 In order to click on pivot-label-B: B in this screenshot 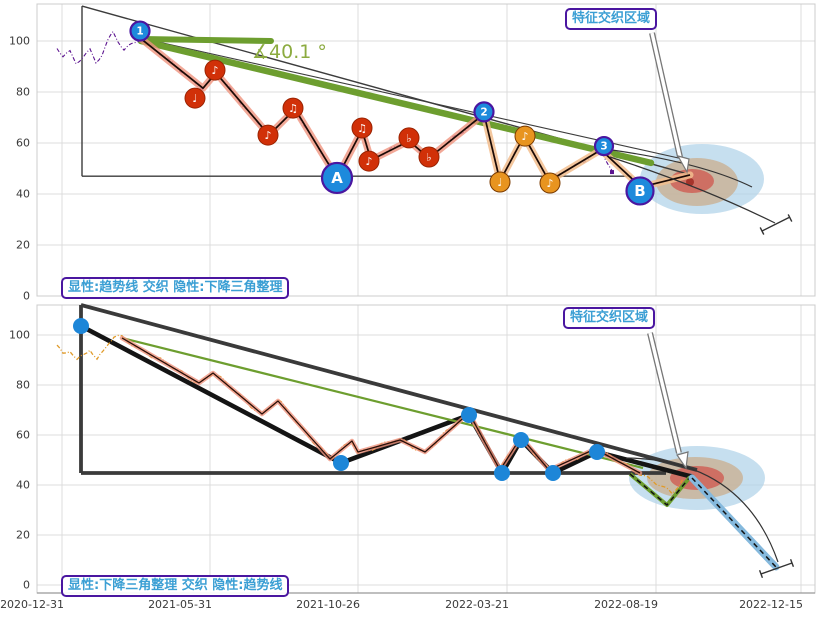, I will do `click(639, 191)`.